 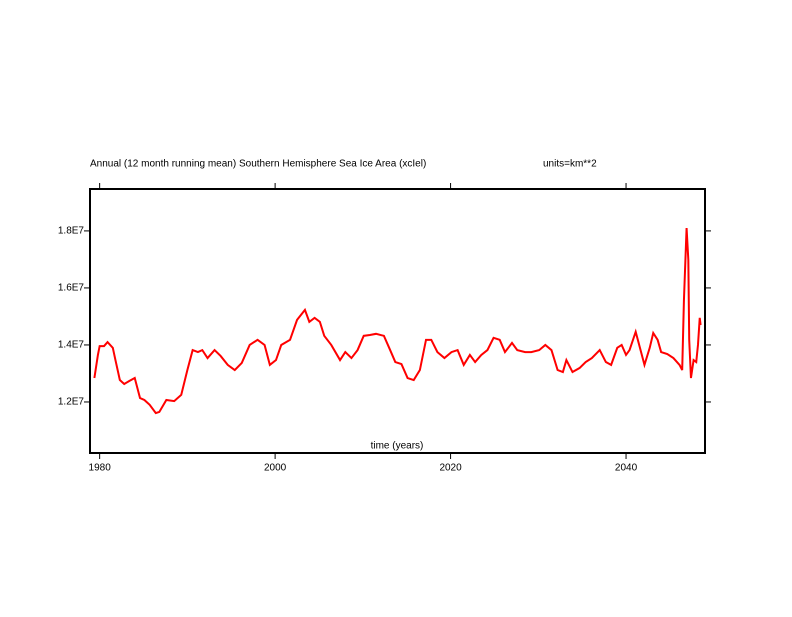 What do you see at coordinates (71, 402) in the screenshot?
I see `y-tick-label: 1.2E7` at bounding box center [71, 402].